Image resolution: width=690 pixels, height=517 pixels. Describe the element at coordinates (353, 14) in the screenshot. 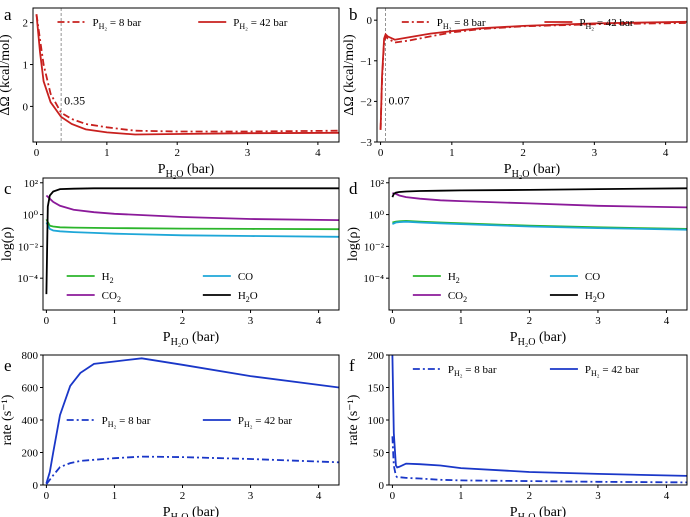

I see `panel-letter: b` at that location.